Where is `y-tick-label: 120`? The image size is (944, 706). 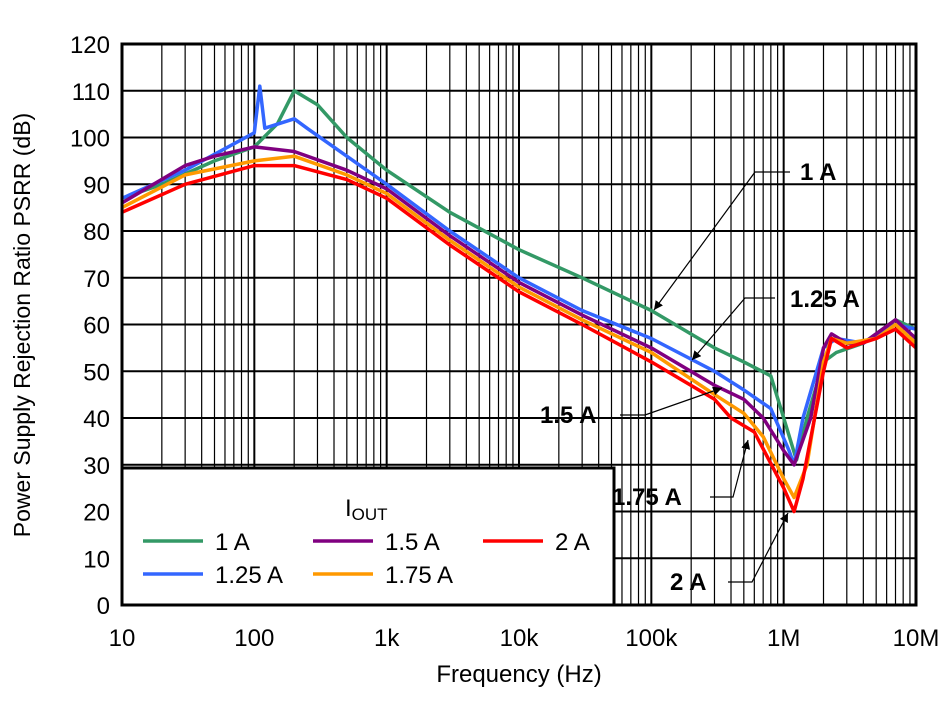
y-tick-label: 120 is located at coordinates (90, 45).